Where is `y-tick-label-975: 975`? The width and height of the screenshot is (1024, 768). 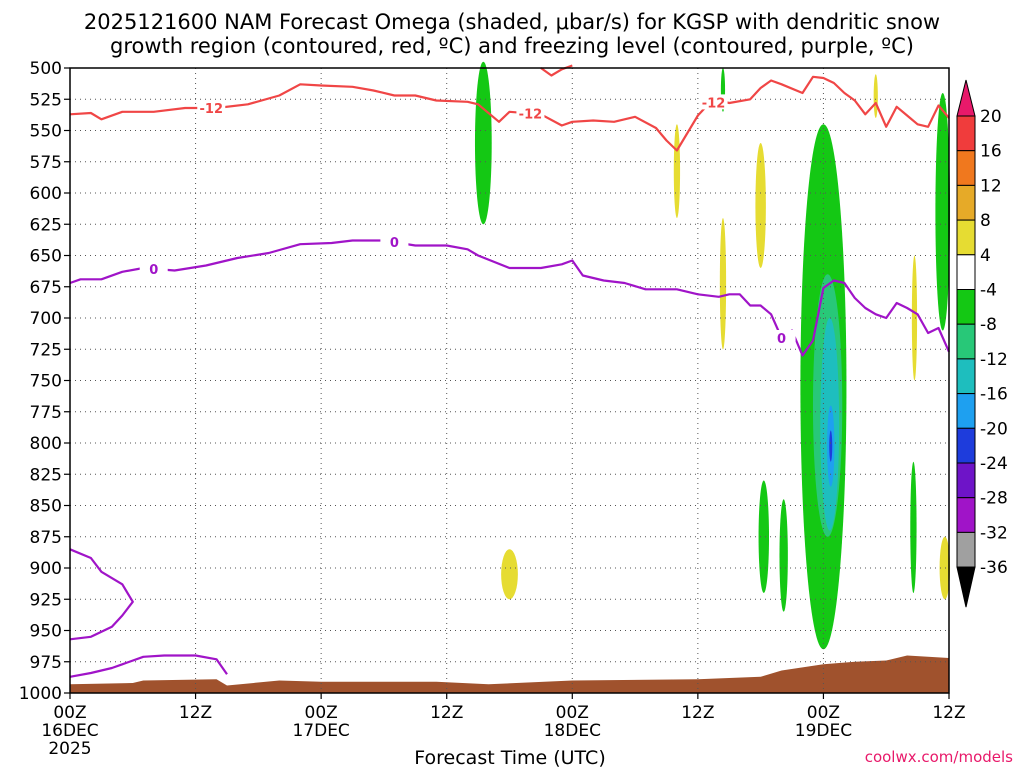
y-tick-label-975: 975 is located at coordinates (46, 663).